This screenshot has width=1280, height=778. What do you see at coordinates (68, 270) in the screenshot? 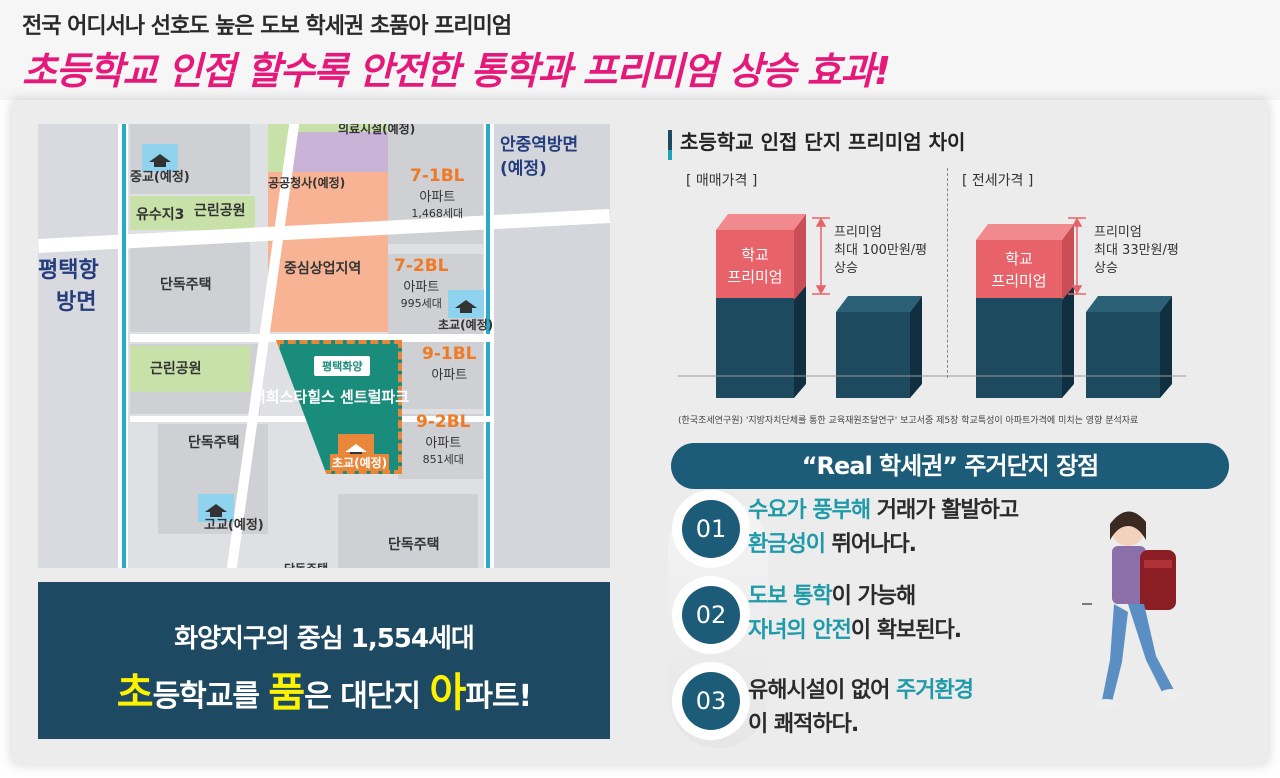
I see `map-label-pyeongtaek-port: 평택항` at bounding box center [68, 270].